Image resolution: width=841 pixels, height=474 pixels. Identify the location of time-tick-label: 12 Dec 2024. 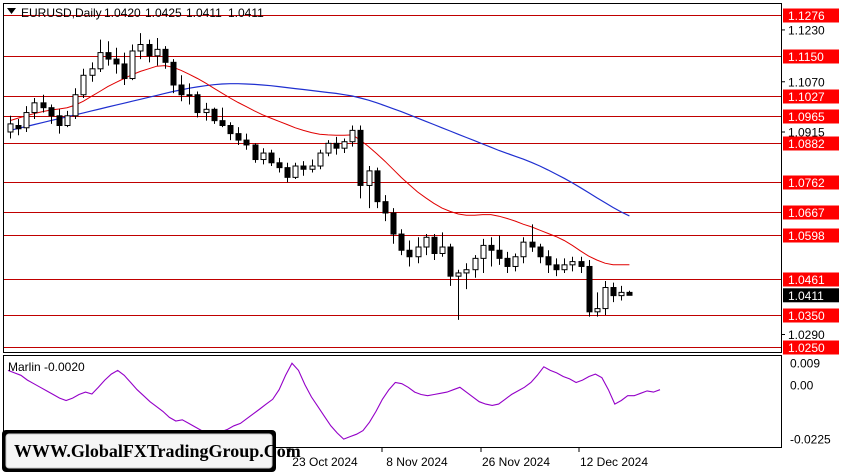
(614, 462).